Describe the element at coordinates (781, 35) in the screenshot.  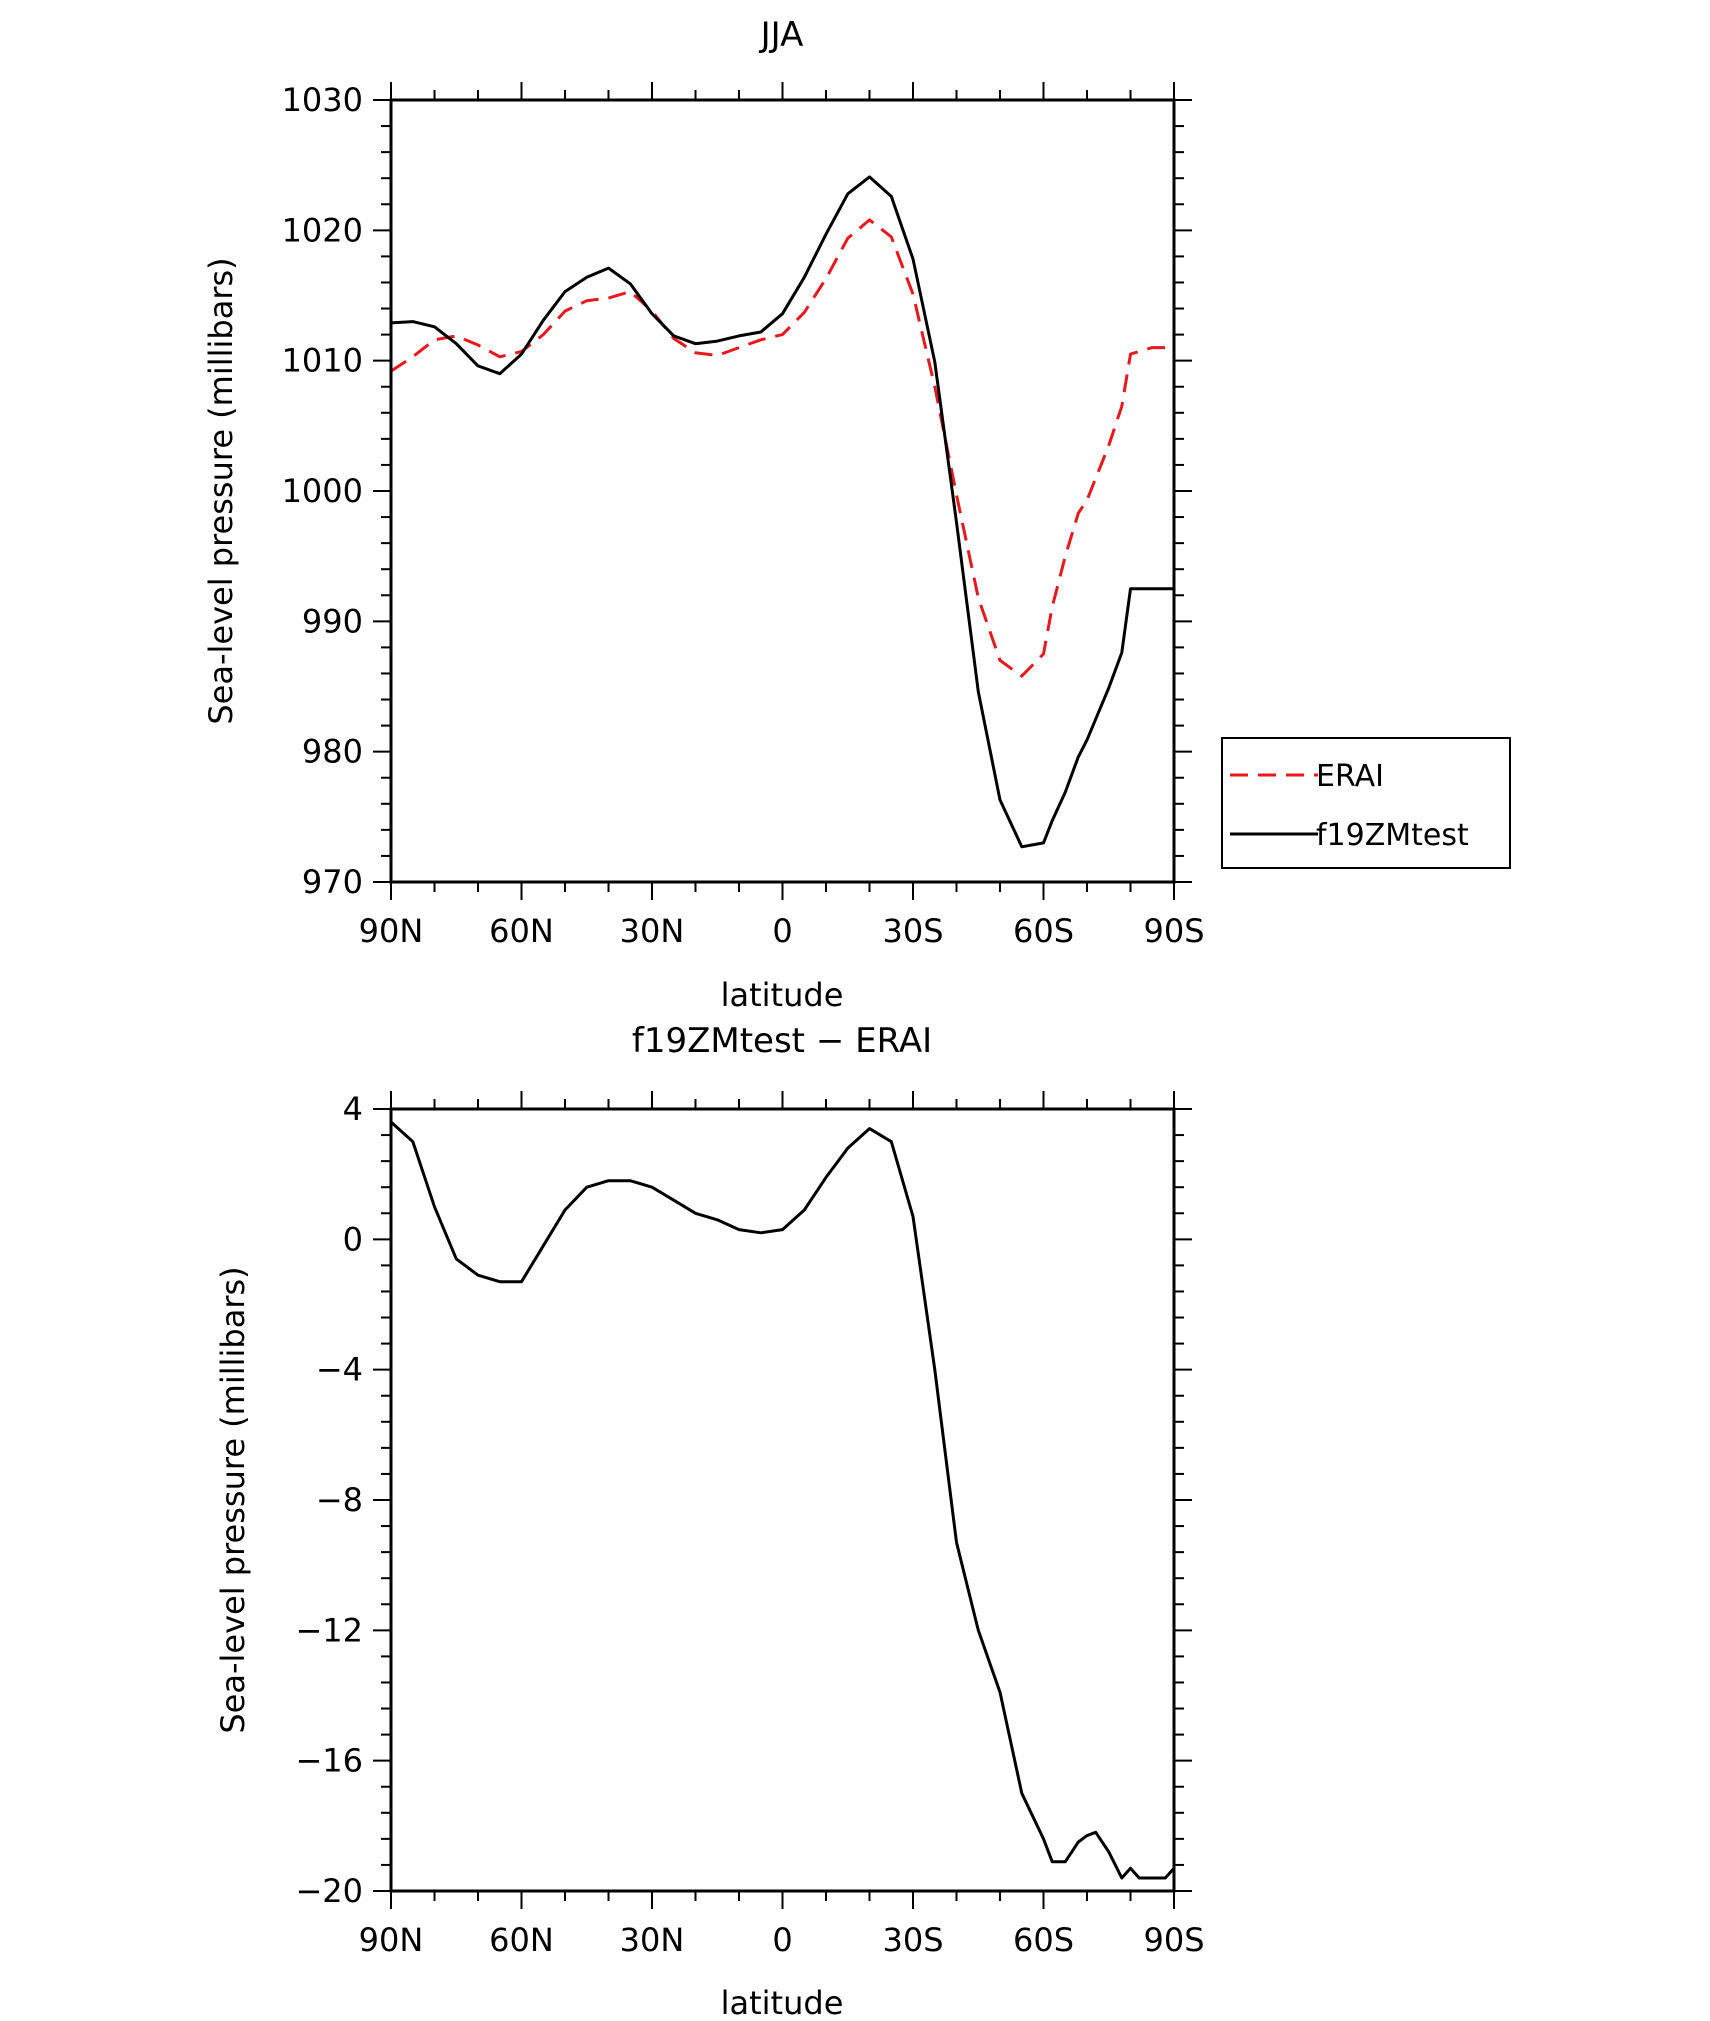
I see `chart-title: JJA` at that location.